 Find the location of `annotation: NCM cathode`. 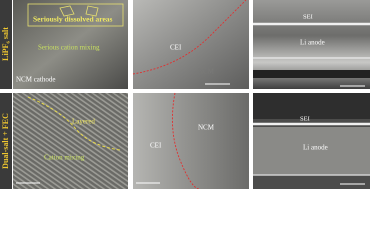

annotation: NCM cathode is located at coordinates (35, 80).